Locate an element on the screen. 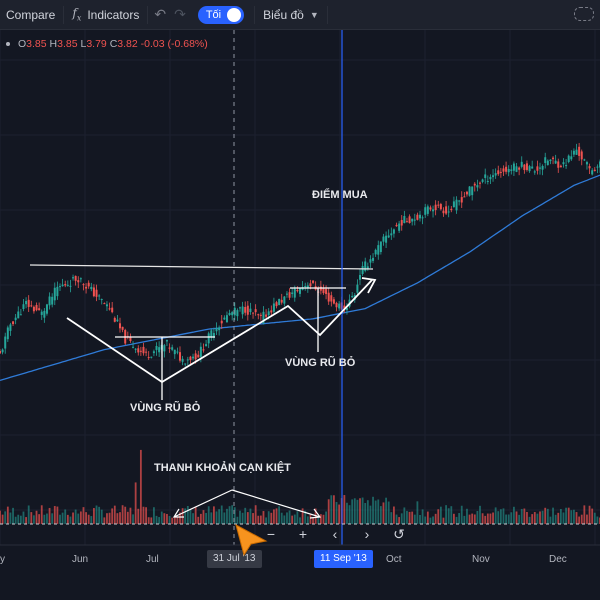  chart-type-dropdown: Biểu đồ ▼ is located at coordinates (291, 15).